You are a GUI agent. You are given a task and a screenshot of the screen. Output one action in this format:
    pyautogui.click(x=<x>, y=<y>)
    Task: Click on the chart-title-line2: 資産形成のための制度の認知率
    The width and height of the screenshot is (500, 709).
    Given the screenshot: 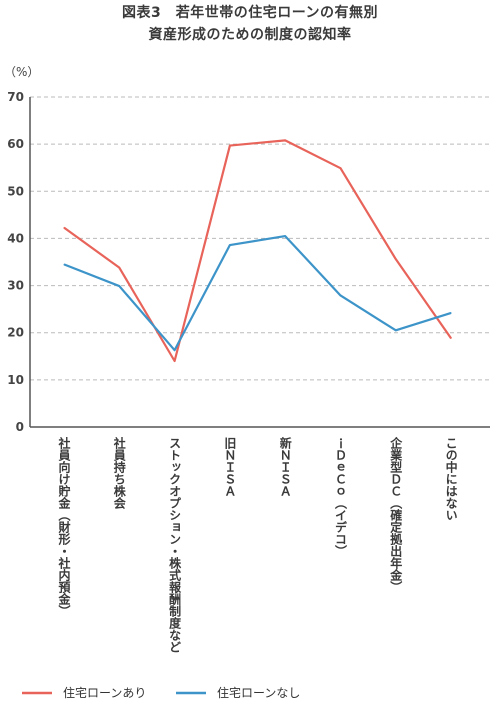 What is the action you would take?
    pyautogui.click(x=250, y=35)
    